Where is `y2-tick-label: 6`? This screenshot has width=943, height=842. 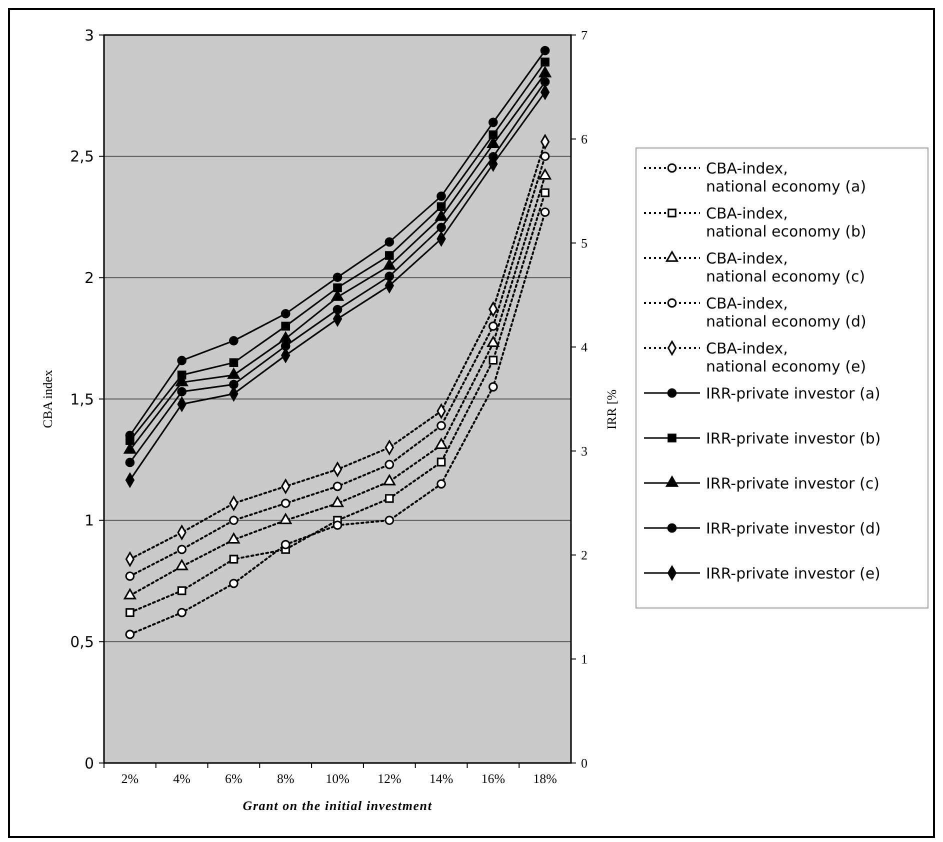 y2-tick-label: 6 is located at coordinates (584, 139).